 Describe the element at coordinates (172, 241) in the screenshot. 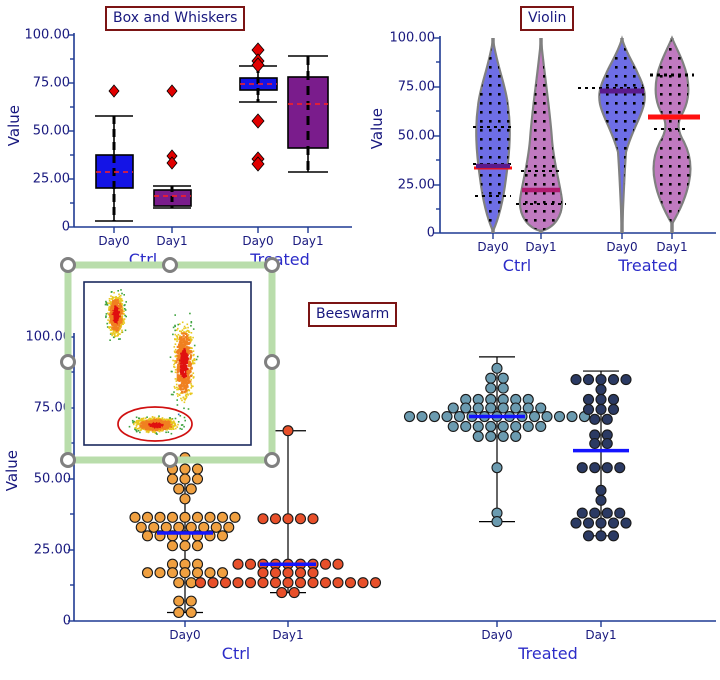

I see `x-tick-box-ctrl-day1: Day1` at that location.